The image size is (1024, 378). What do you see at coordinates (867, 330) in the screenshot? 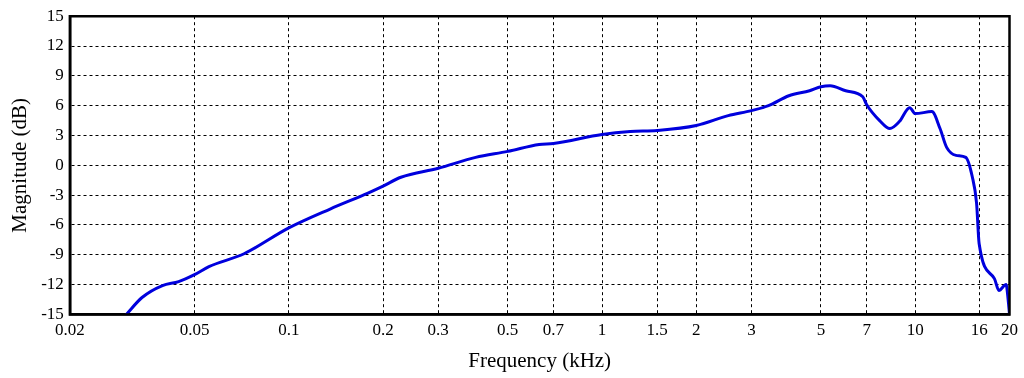
I see `x-tick-label: 7` at bounding box center [867, 330].